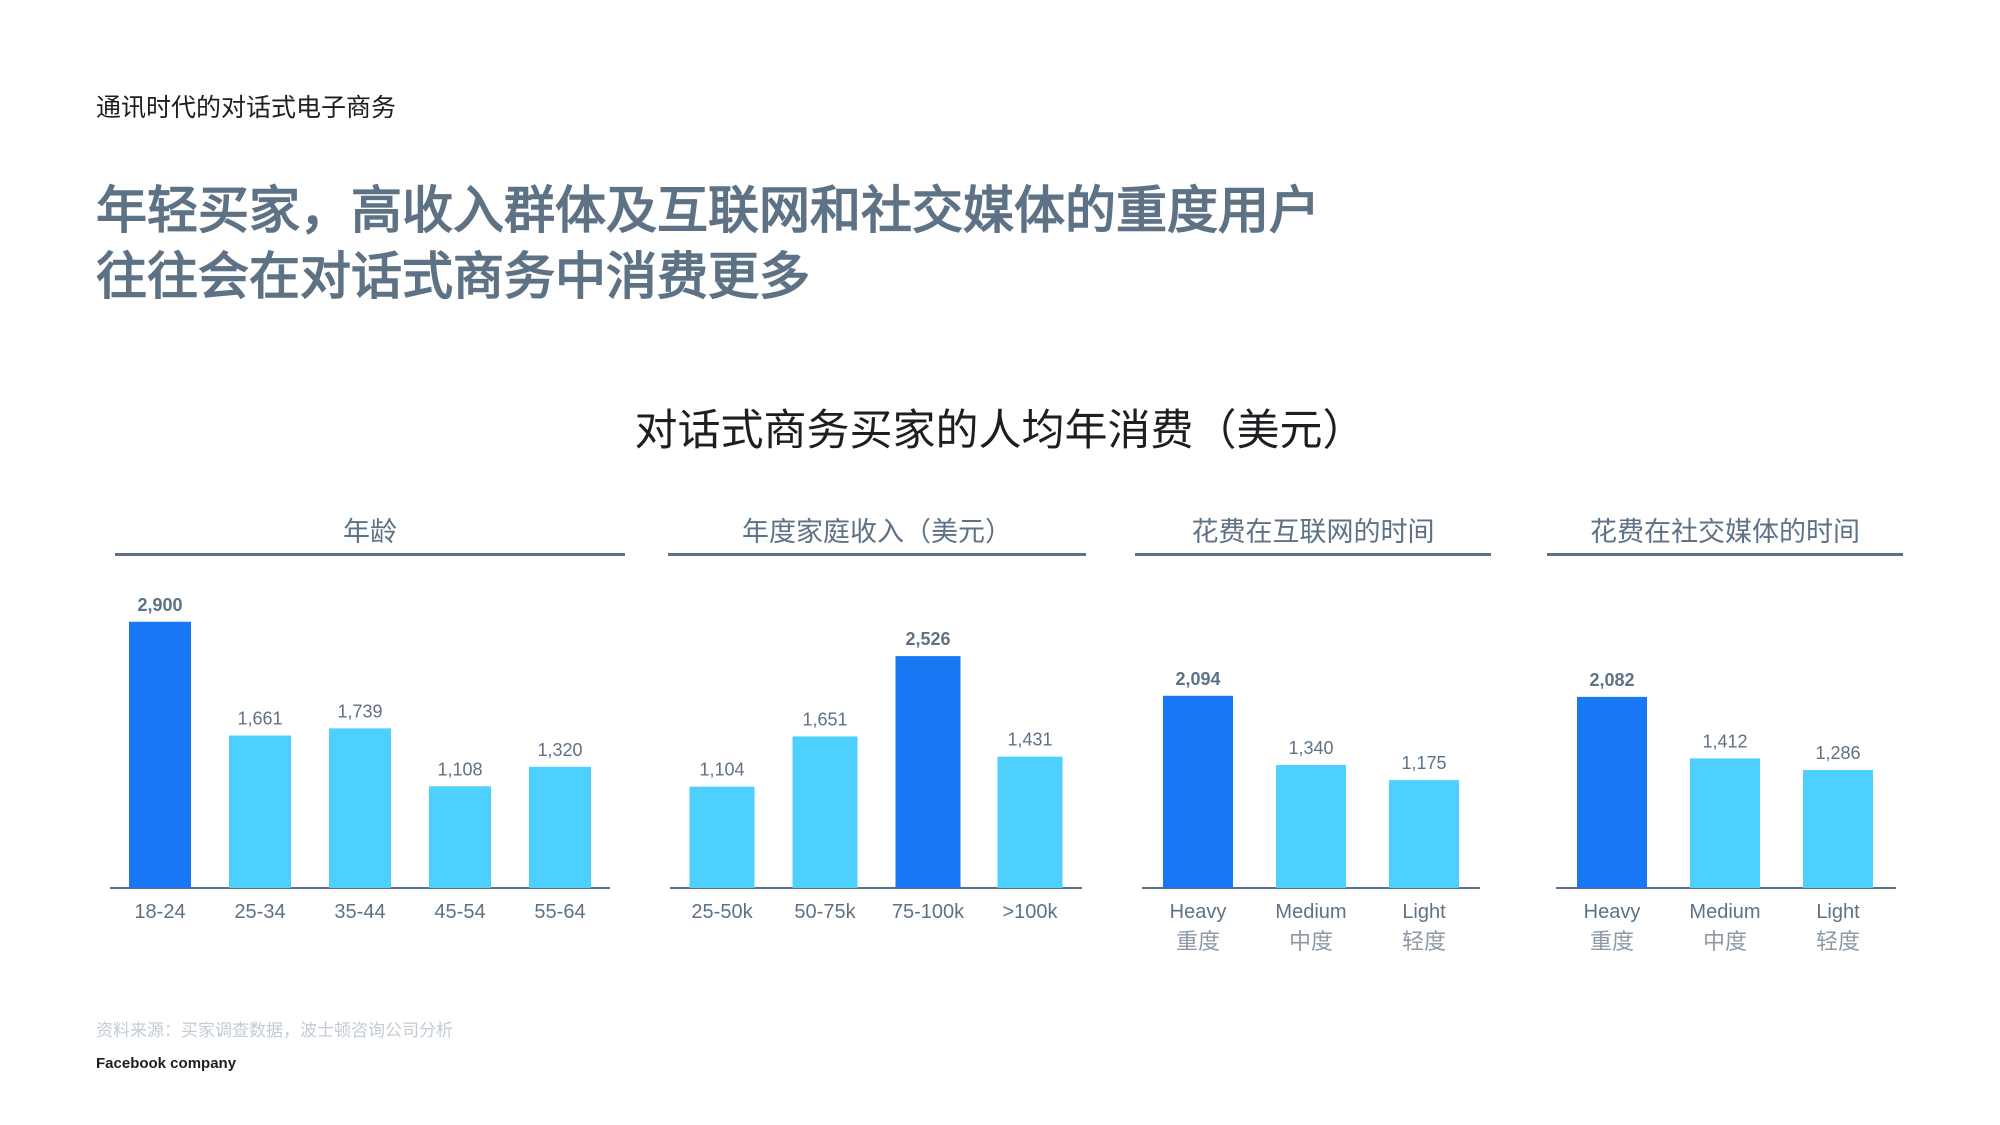  Describe the element at coordinates (166, 1063) in the screenshot. I see `brand-footer: Facebook company` at that location.